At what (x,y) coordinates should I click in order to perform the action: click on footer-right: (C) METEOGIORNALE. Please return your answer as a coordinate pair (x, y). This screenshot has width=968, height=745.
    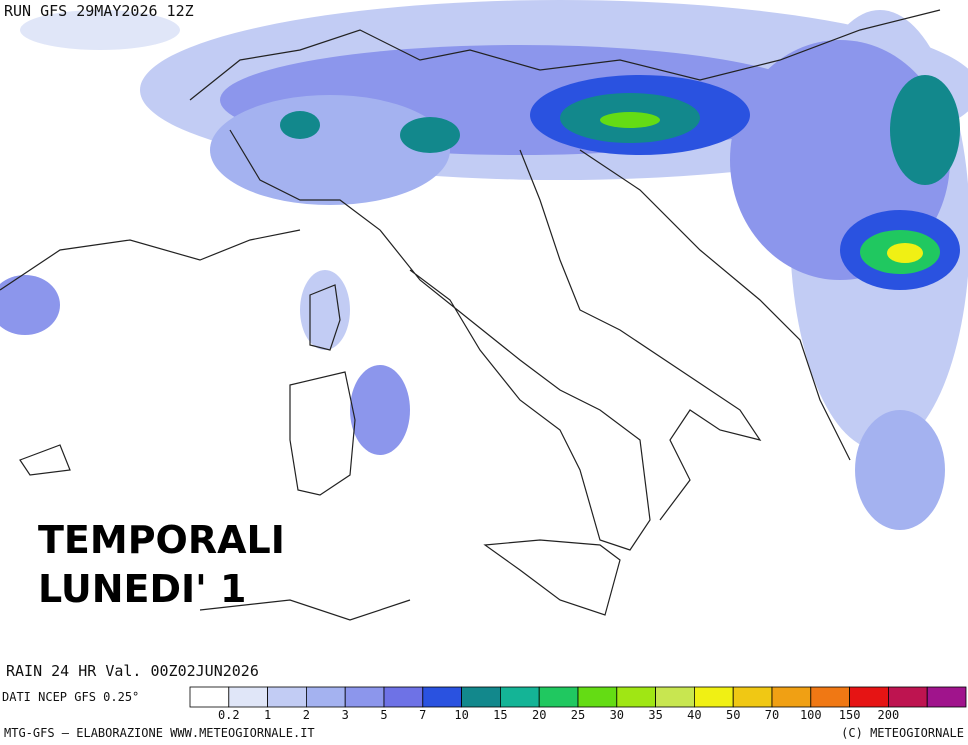
    Looking at the image, I should click on (902, 733).